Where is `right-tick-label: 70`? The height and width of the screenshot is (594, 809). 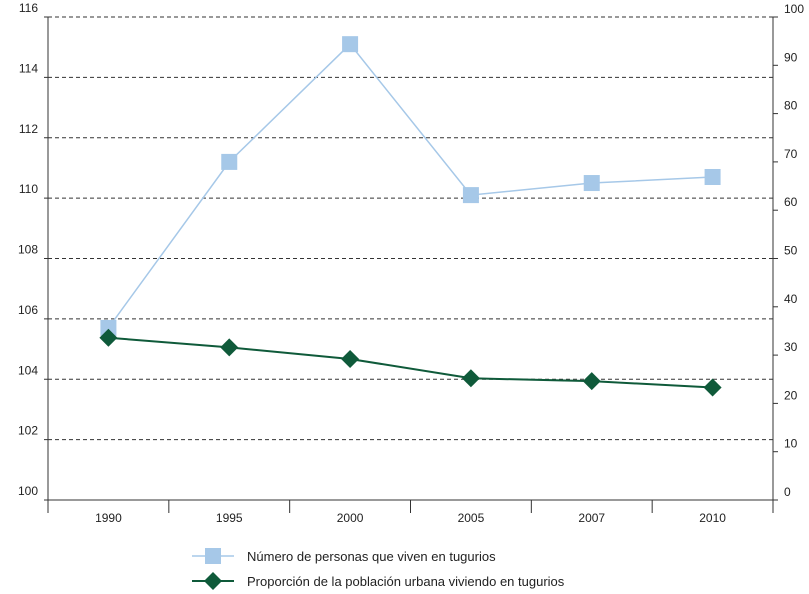
right-tick-label: 70 is located at coordinates (791, 154).